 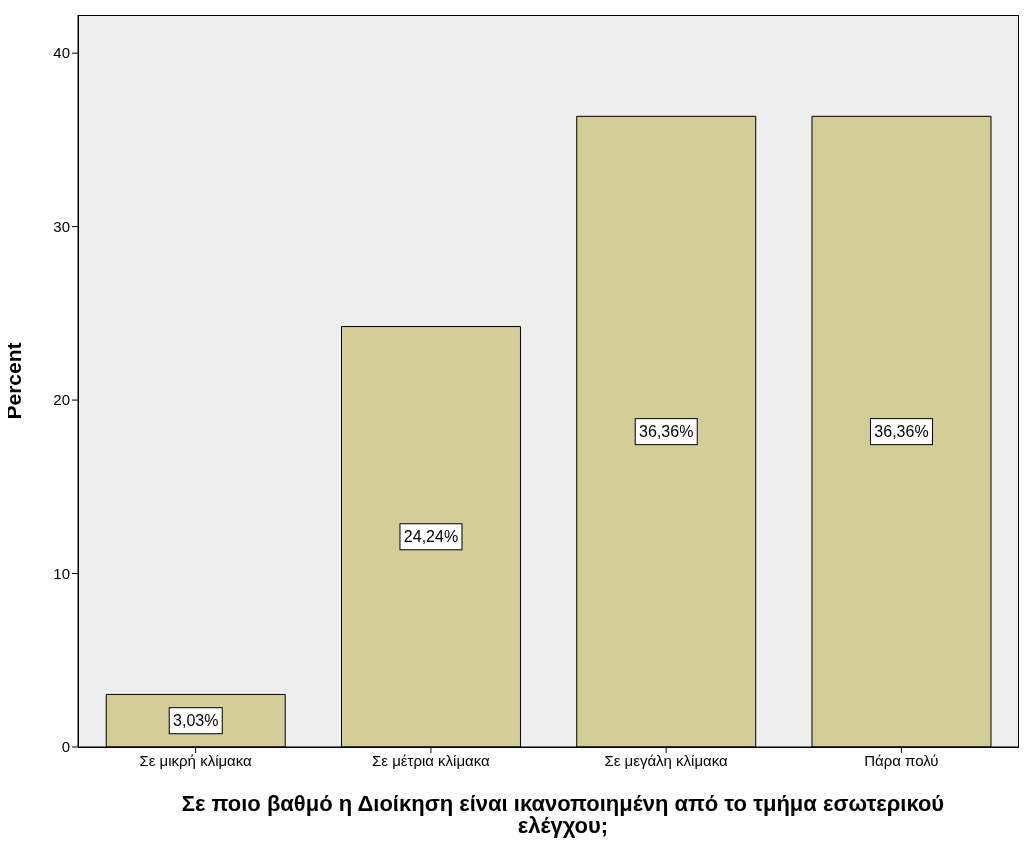 I want to click on x-tick-label: Σε μικρή κλίμακα, so click(x=196, y=760).